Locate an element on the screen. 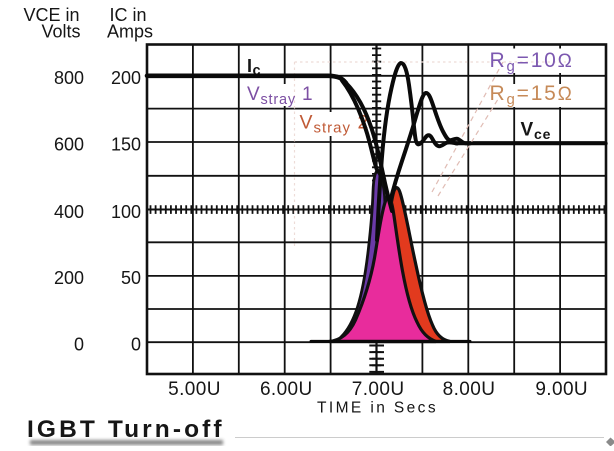 The width and height of the screenshot is (614, 451). svg-text: IGBT Turn-off is located at coordinates (126, 429).